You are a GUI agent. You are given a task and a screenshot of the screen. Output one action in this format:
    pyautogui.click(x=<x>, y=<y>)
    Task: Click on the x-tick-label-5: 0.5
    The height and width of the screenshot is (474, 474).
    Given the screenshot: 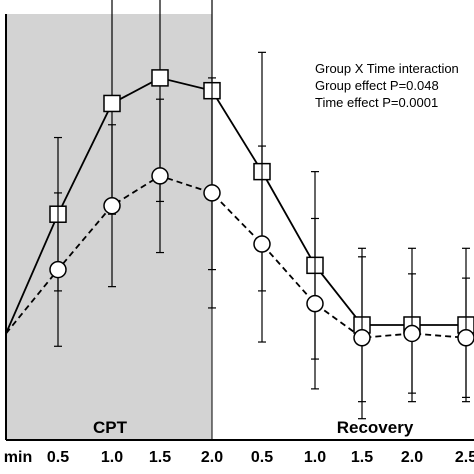 What is the action you would take?
    pyautogui.click(x=262, y=457)
    